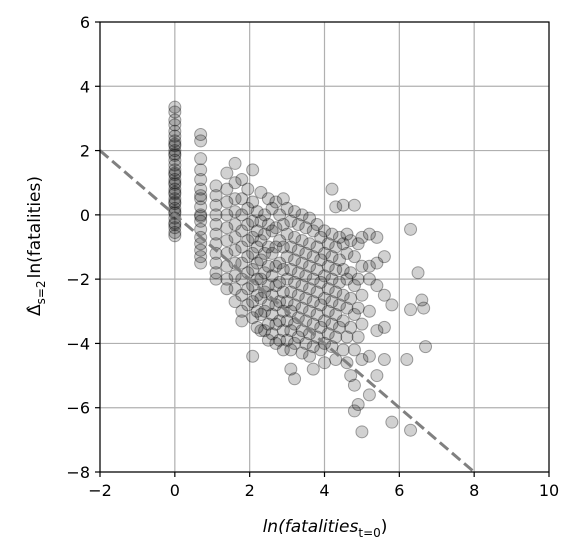 This screenshot has width=578, height=554. I want to click on y-tick-label-0: −8, so click(78, 472).